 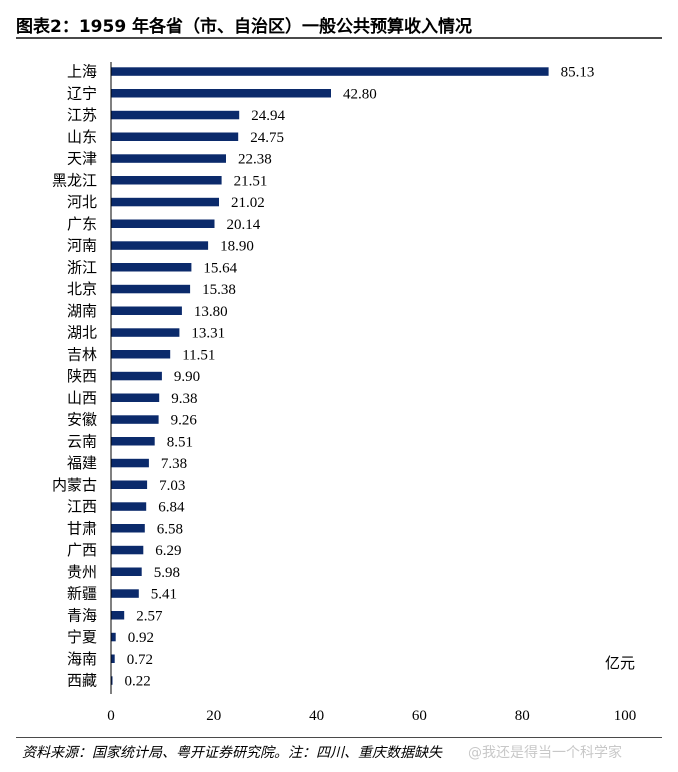 What do you see at coordinates (82, 159) in the screenshot?
I see `category-label: 天津` at bounding box center [82, 159].